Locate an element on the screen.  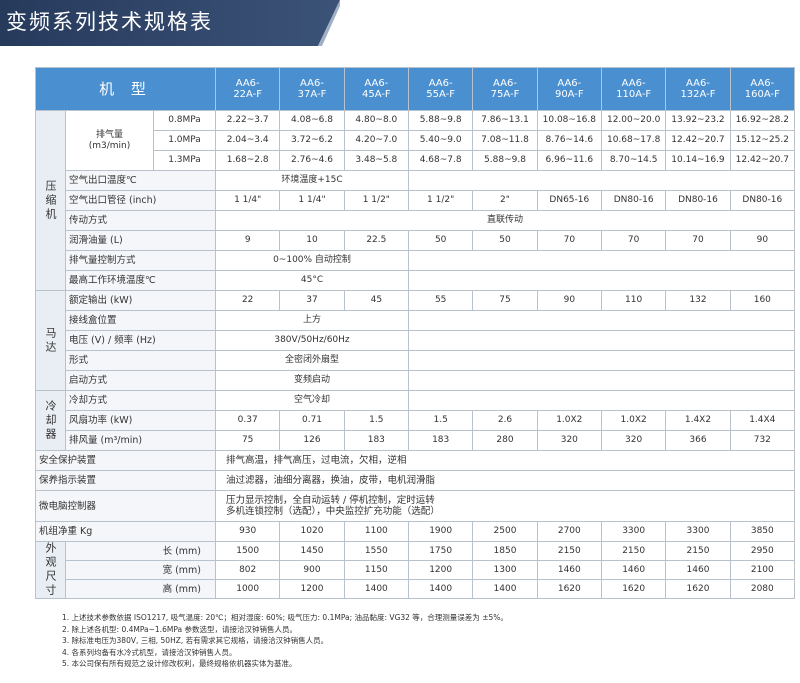
row-label-text: (m3/min) is located at coordinates (109, 145).